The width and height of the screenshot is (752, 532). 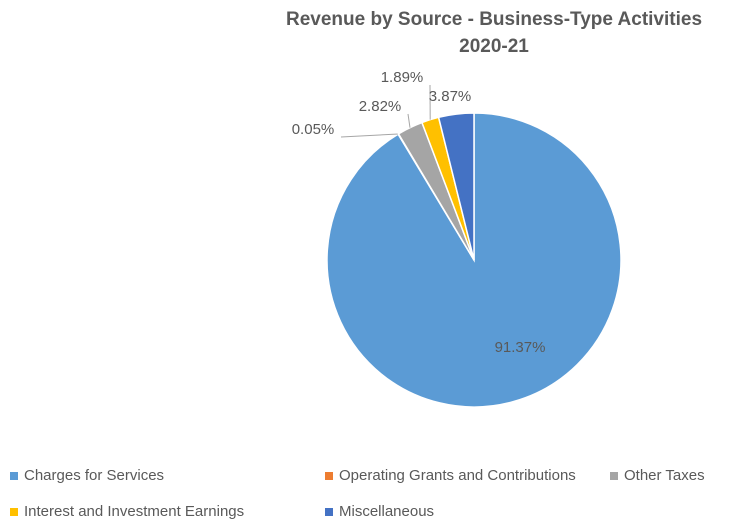 What do you see at coordinates (520, 347) in the screenshot?
I see `data-label: 91.37%` at bounding box center [520, 347].